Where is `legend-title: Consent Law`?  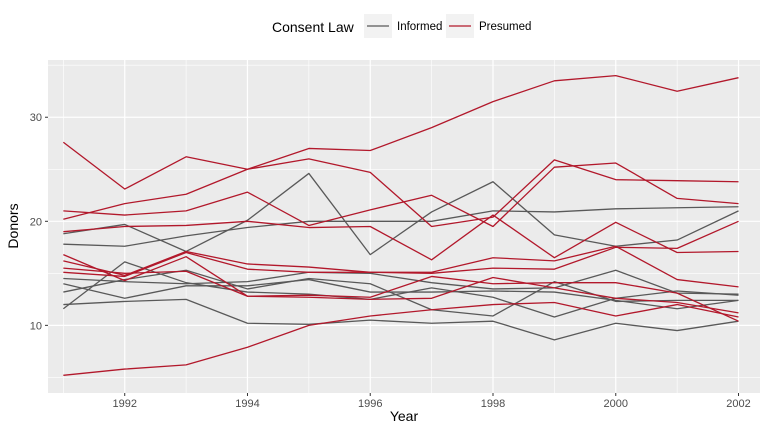 legend-title: Consent Law is located at coordinates (313, 27).